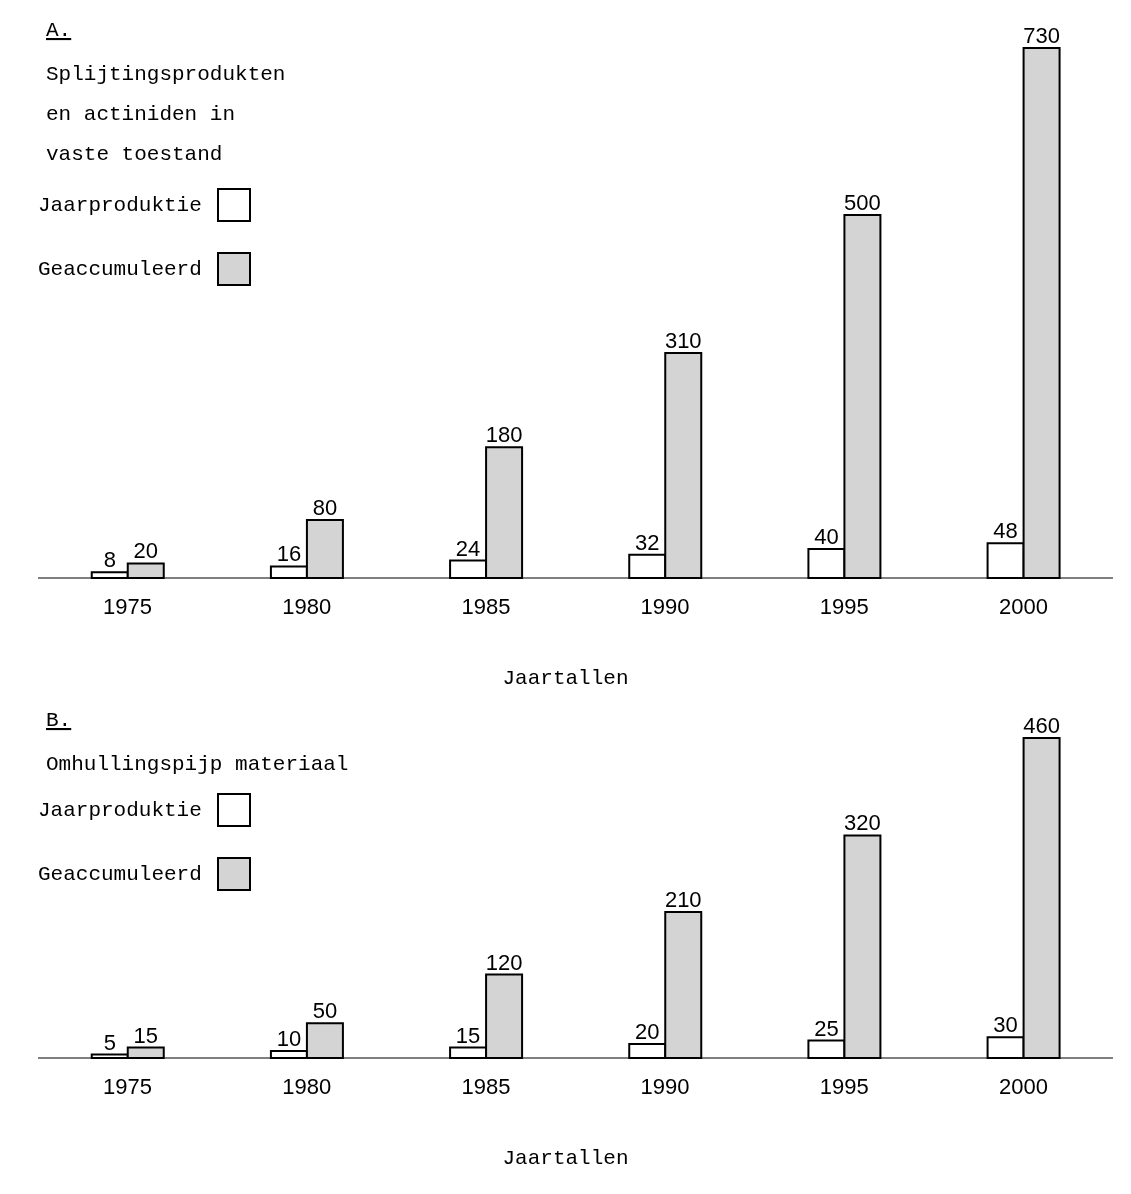 The image size is (1131, 1194). I want to click on data-label: 500, so click(862, 202).